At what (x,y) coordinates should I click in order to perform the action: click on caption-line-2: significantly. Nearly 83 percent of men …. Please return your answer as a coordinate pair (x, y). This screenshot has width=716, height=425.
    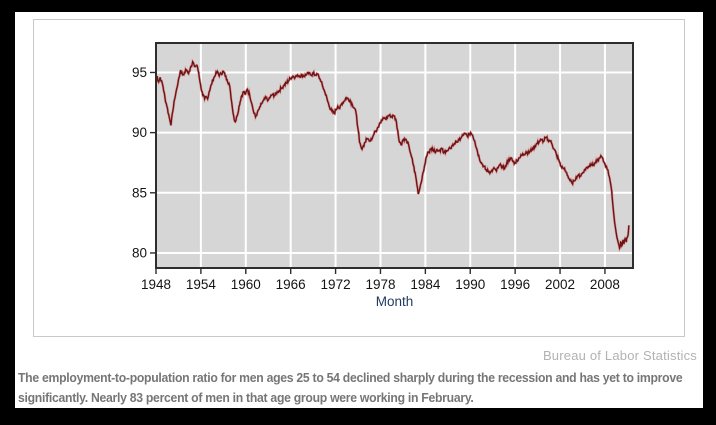
    Looking at the image, I should click on (246, 397).